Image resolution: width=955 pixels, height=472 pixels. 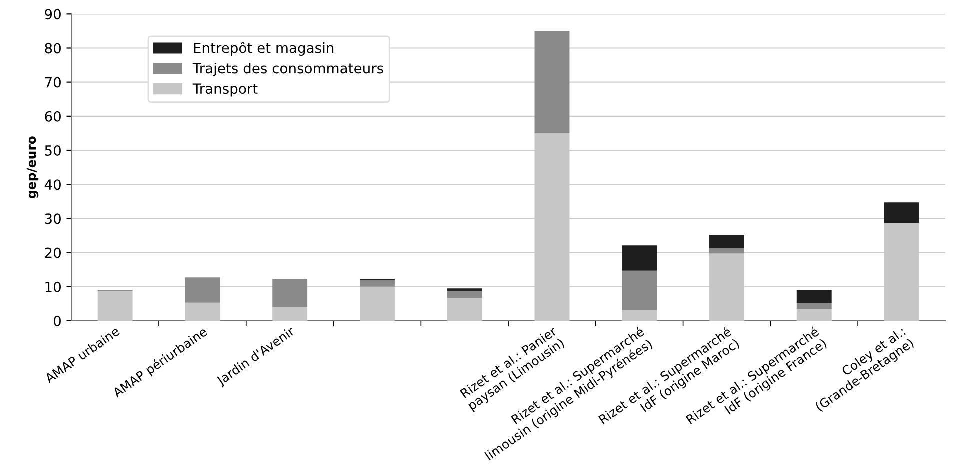 I want to click on y-tick-label: 50, so click(x=53, y=150).